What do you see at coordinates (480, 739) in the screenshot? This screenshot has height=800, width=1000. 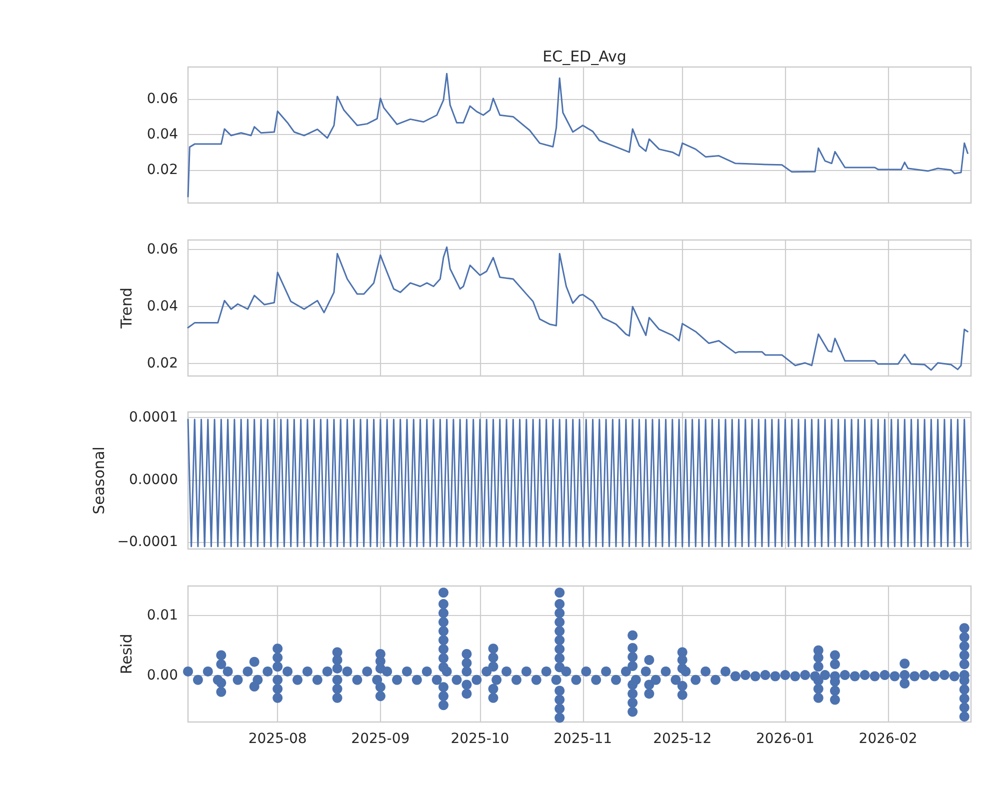 I see `x-tick-label: 2025-10` at bounding box center [480, 739].